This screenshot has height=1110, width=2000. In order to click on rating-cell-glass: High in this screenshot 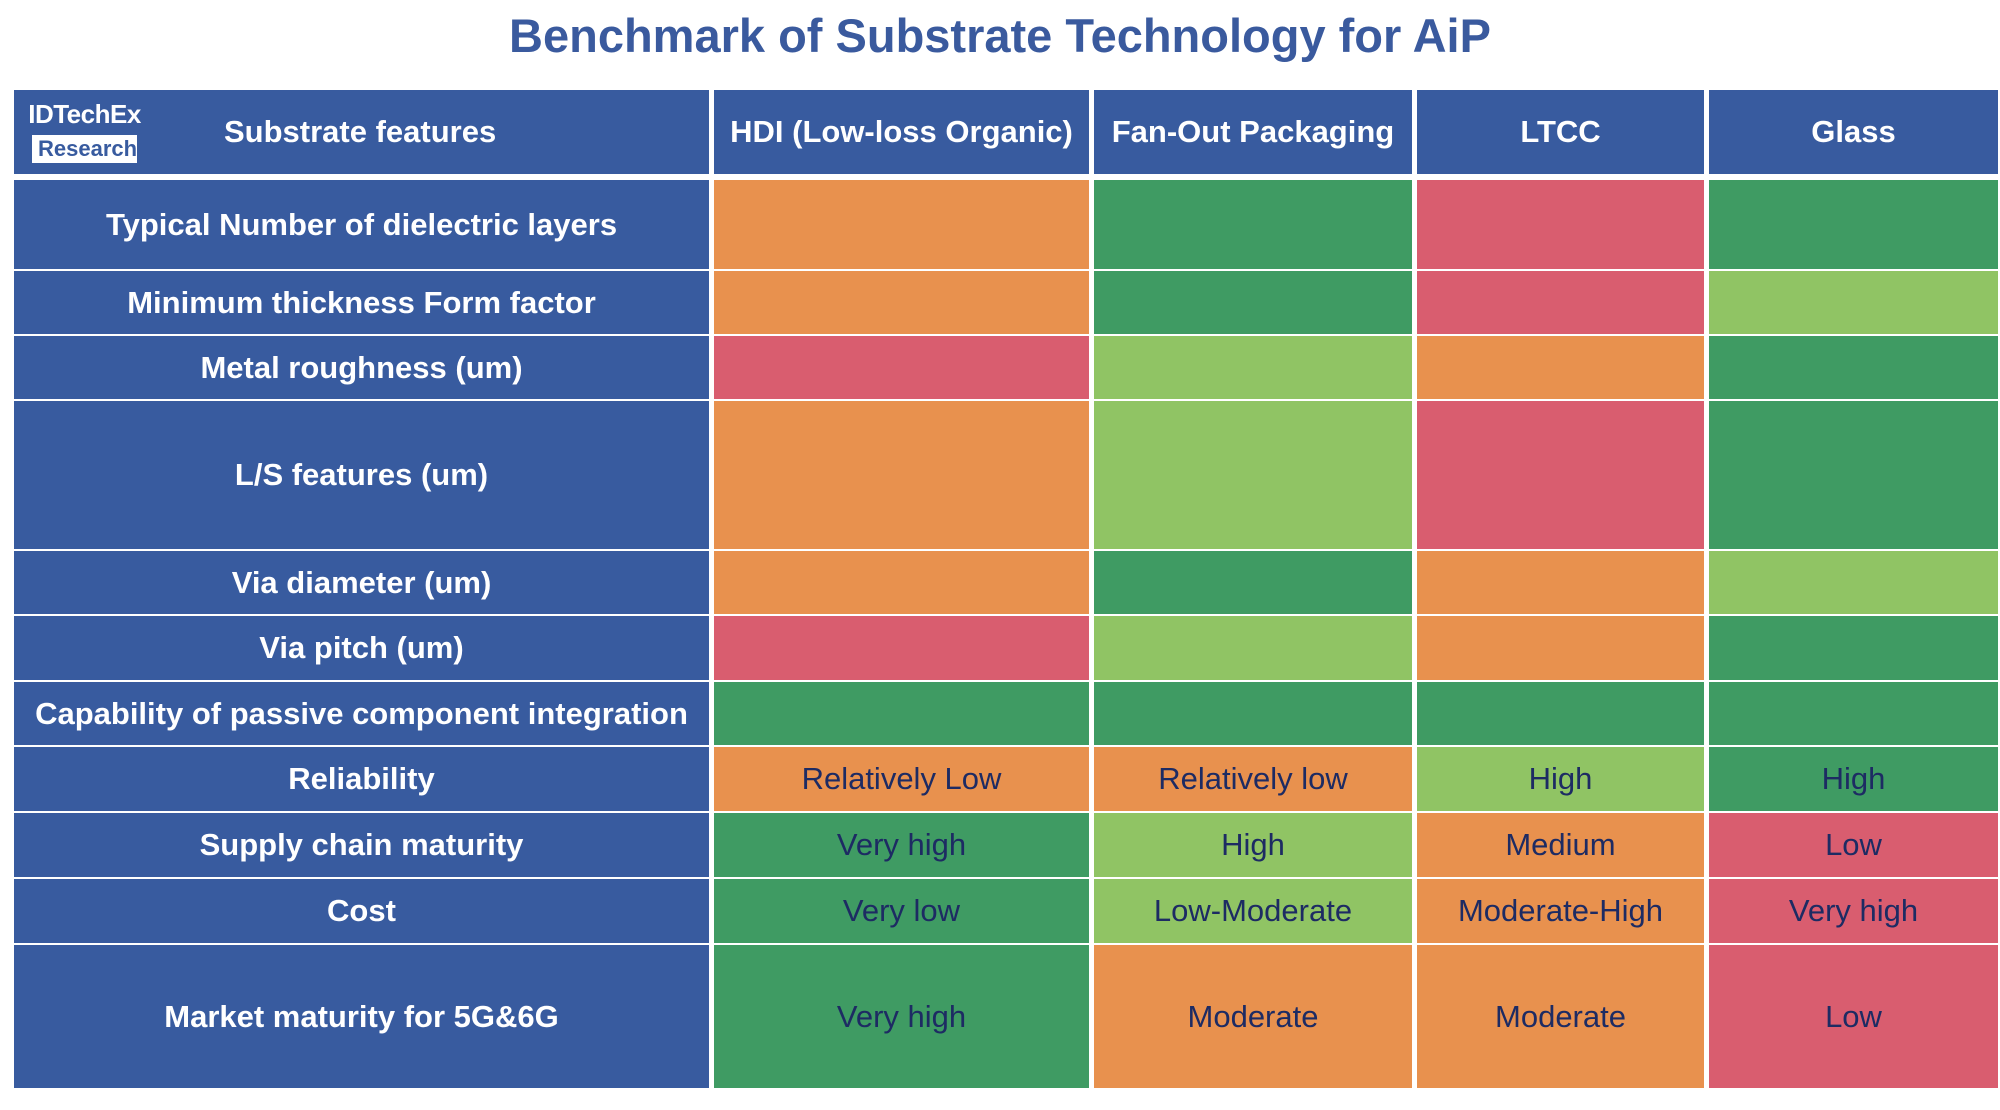, I will do `click(1854, 780)`.